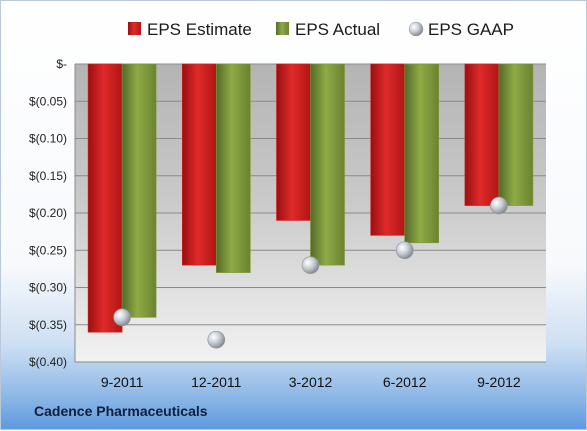 This screenshot has height=431, width=587. What do you see at coordinates (48, 139) in the screenshot?
I see `y-tick-label: $(0.10)` at bounding box center [48, 139].